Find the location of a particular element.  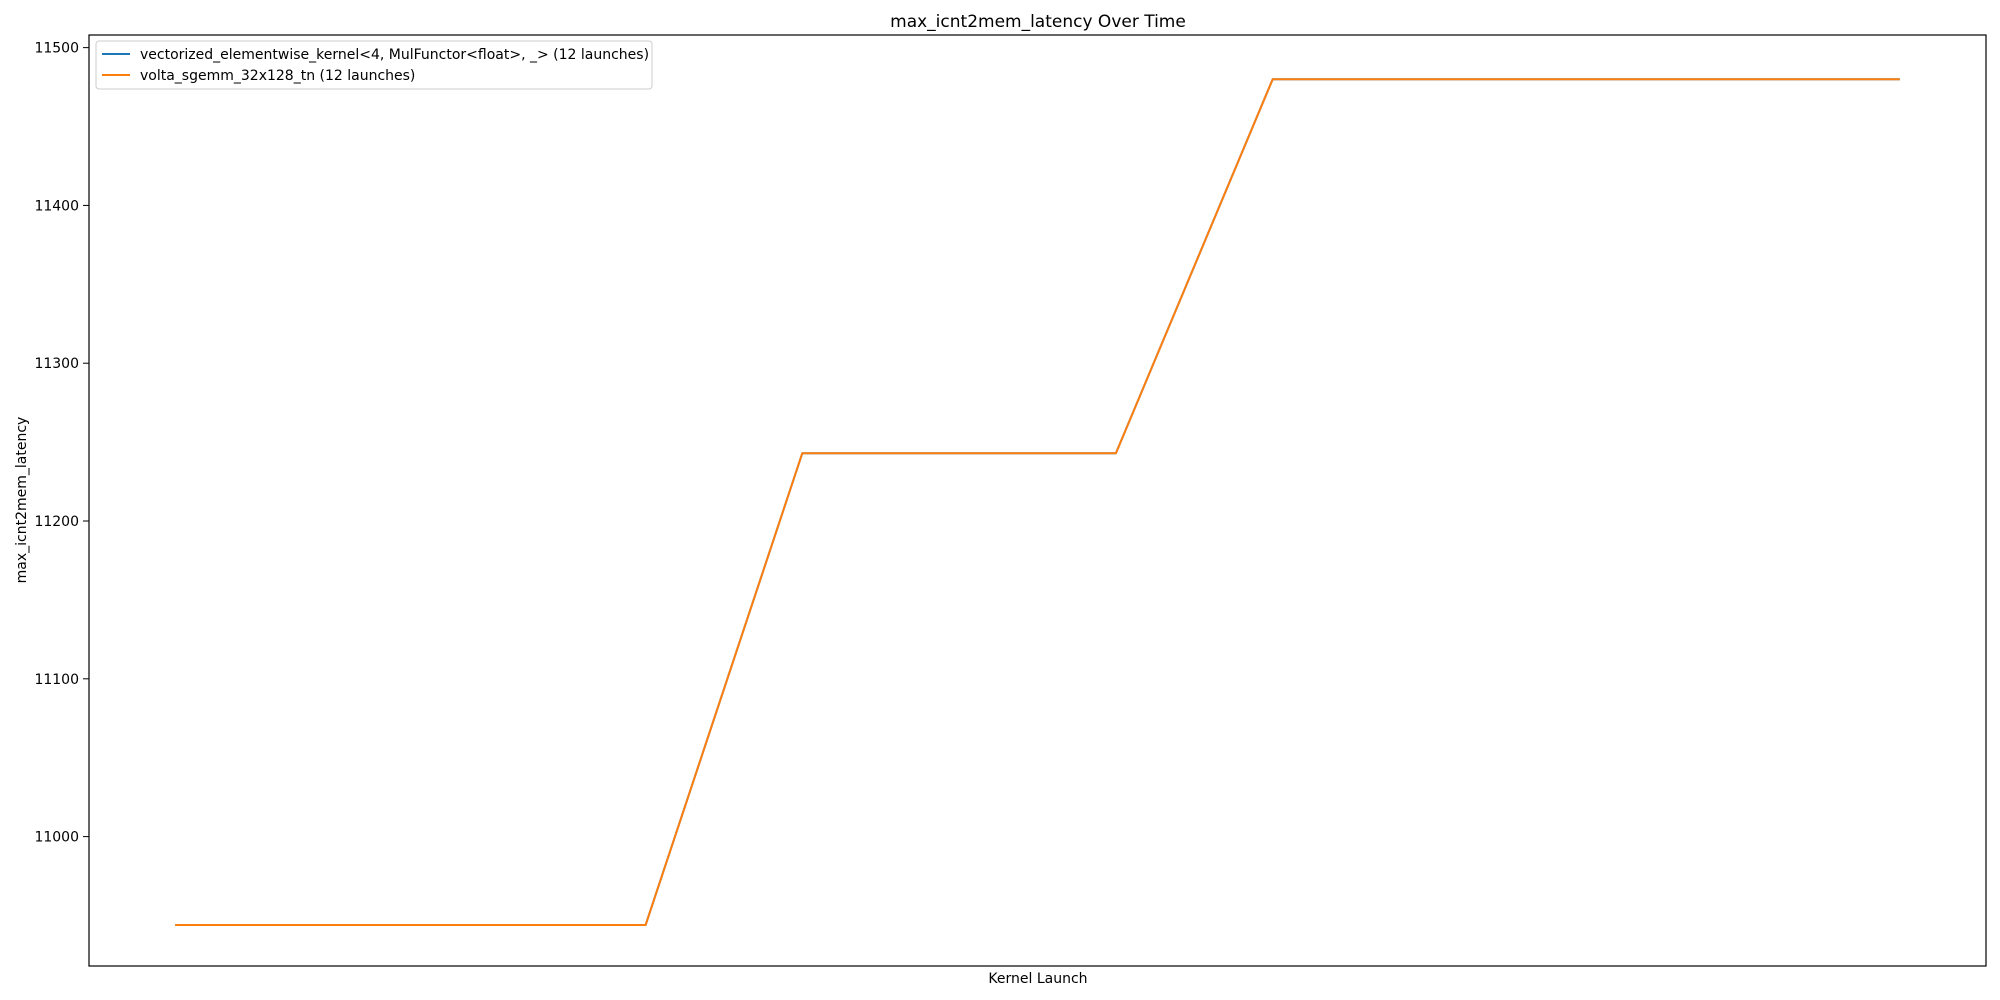

x-axis-label: Kernel Launch is located at coordinates (1037, 979).